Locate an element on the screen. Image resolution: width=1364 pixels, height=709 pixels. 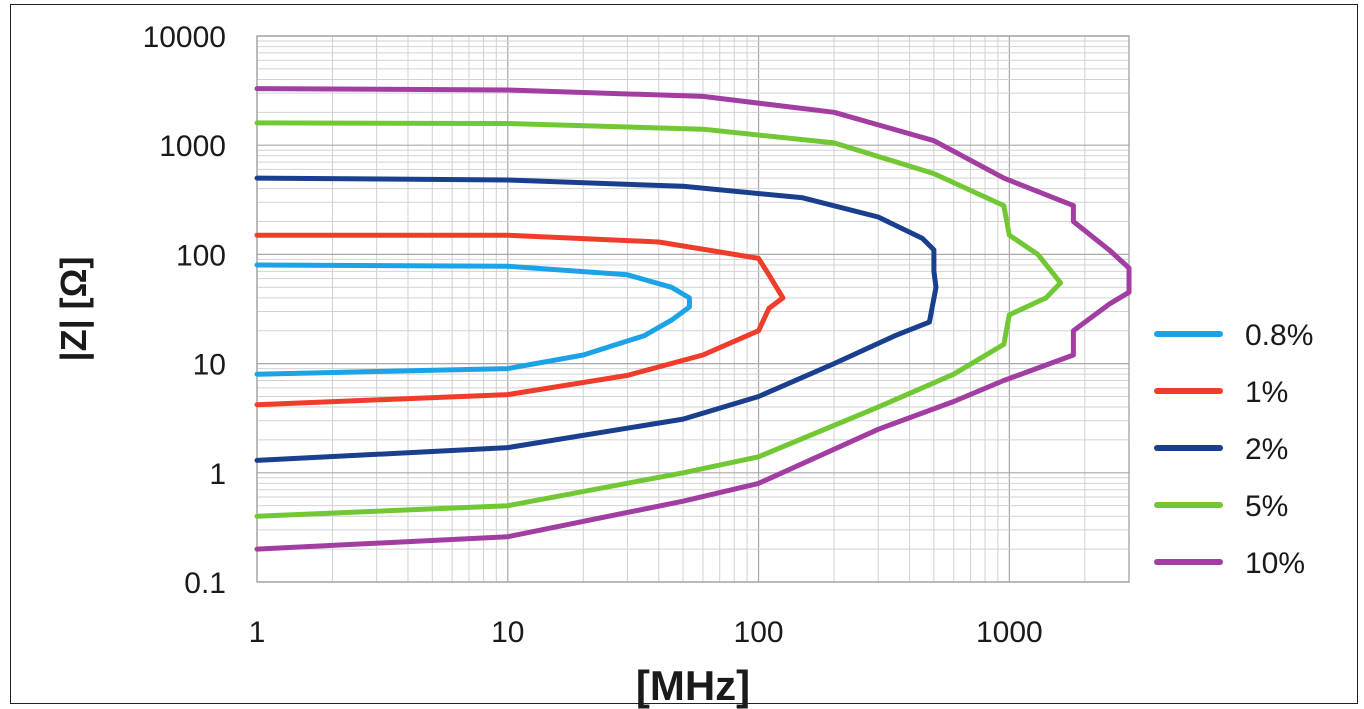
legend-label: 1% is located at coordinates (1266, 392).